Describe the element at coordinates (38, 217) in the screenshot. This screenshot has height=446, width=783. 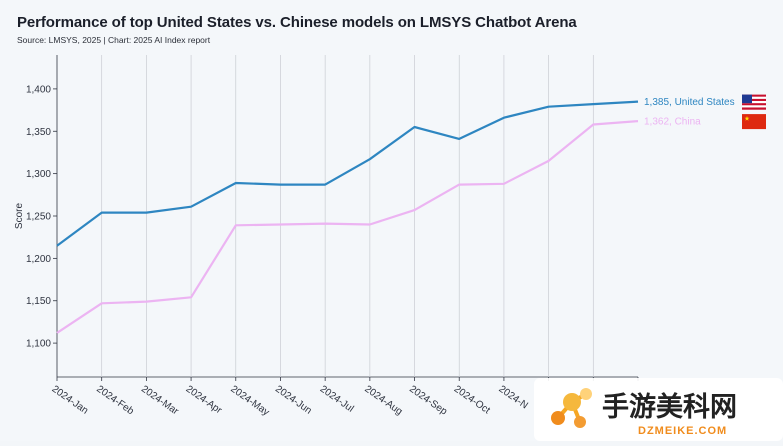
I see `y-tick-label: 1,250` at that location.